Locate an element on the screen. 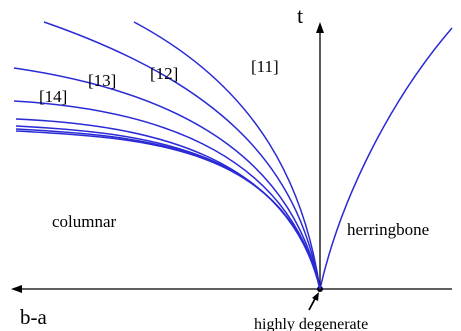 The image size is (461, 331). degenerate-pointer-arrowhead is located at coordinates (315, 296).